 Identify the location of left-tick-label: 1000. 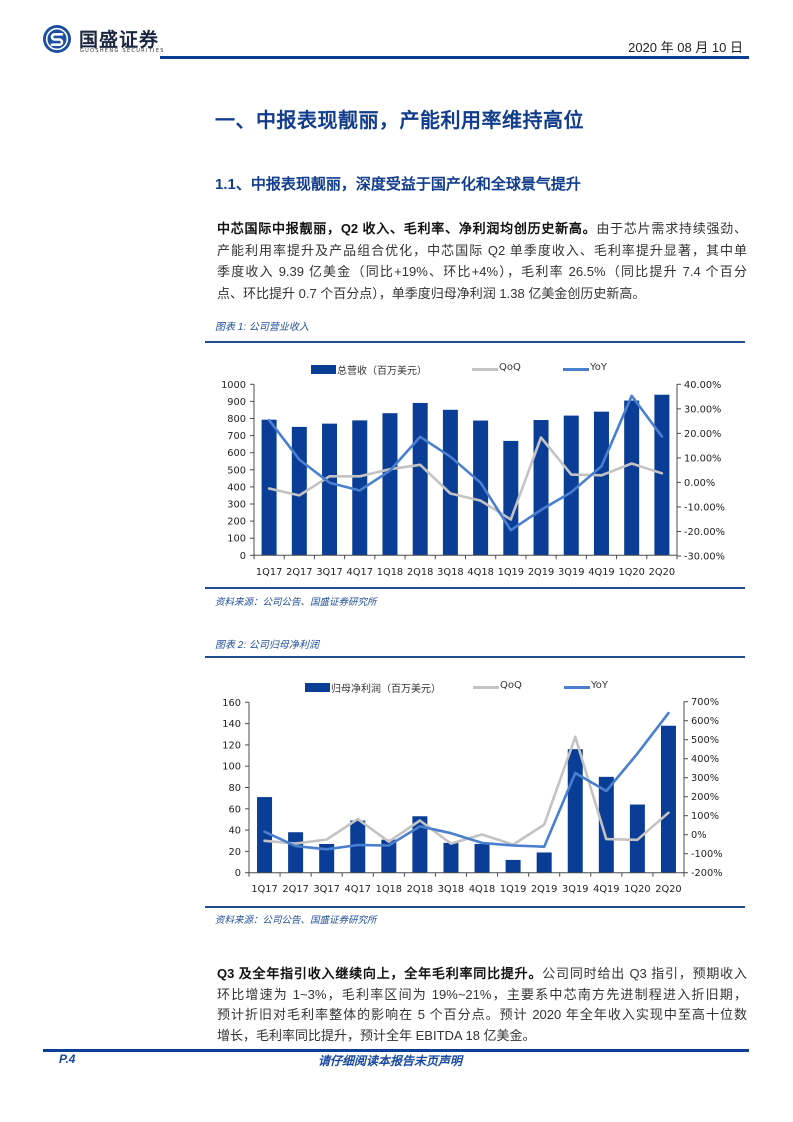
(233, 385).